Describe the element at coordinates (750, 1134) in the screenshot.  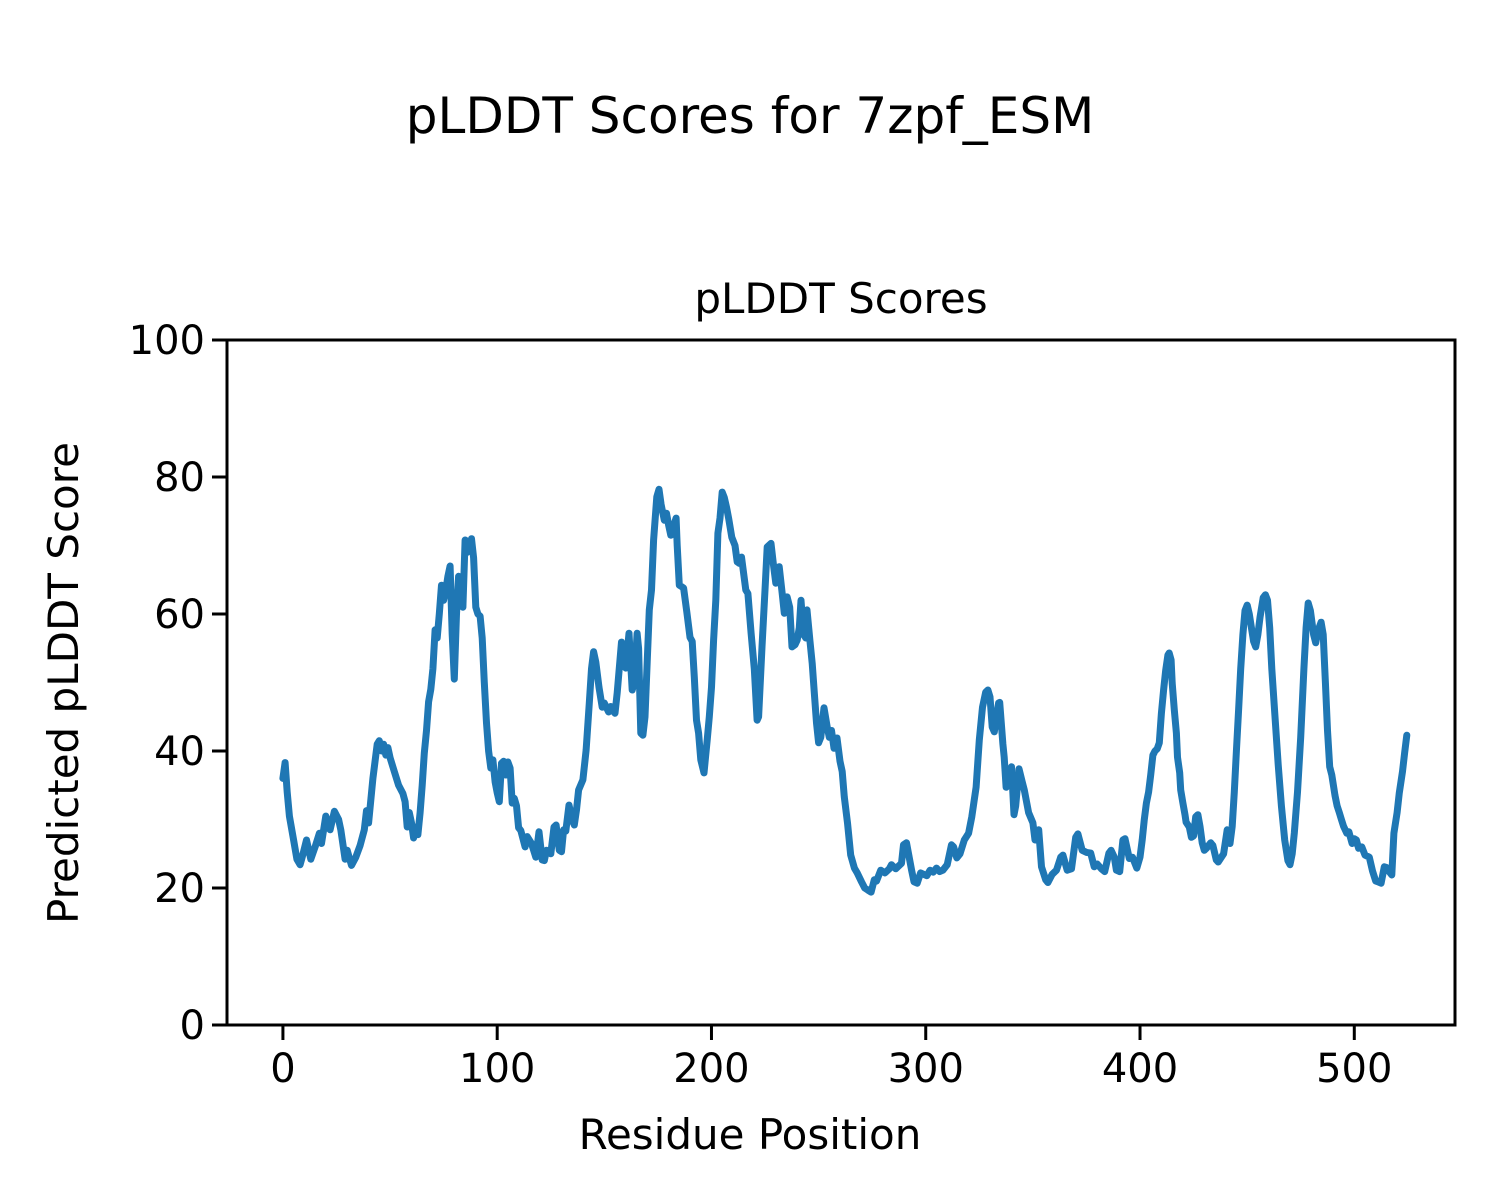
I see `x-axis-label: Residue Position` at that location.